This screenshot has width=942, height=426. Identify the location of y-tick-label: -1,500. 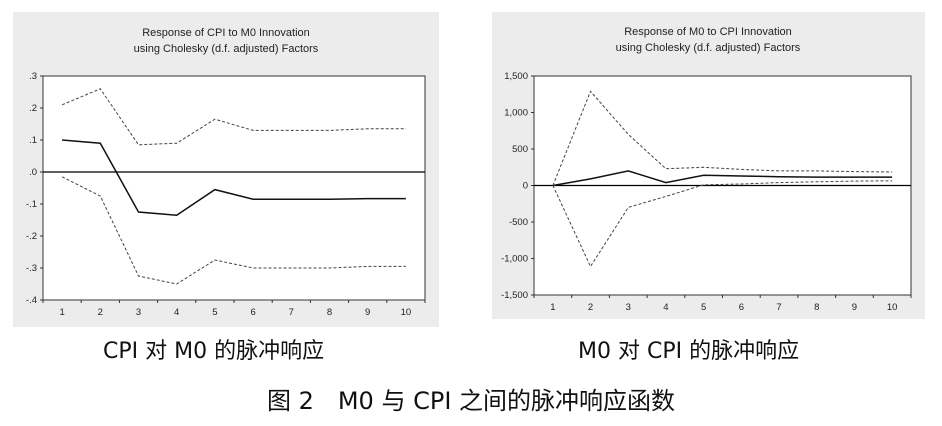
(514, 295).